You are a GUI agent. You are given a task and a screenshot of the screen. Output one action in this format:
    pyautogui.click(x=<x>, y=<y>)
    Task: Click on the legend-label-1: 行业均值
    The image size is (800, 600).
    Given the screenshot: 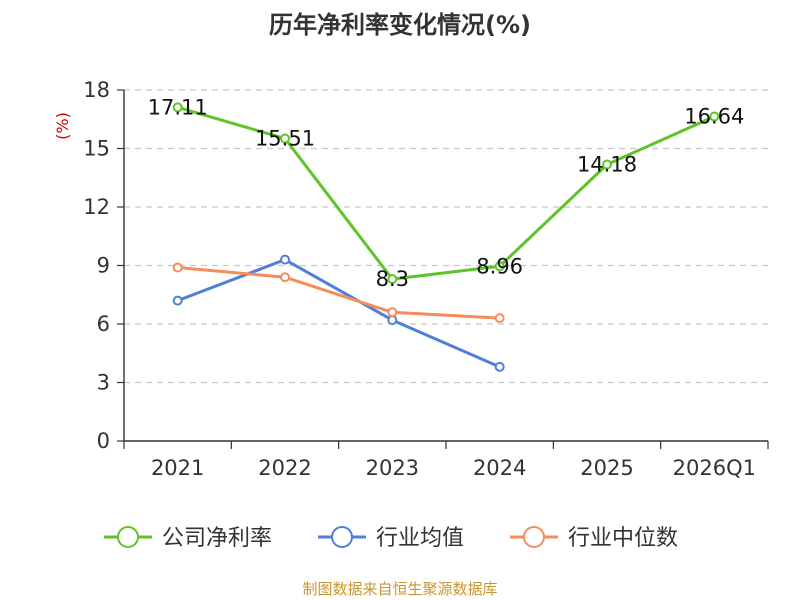 What is the action you would take?
    pyautogui.click(x=420, y=538)
    